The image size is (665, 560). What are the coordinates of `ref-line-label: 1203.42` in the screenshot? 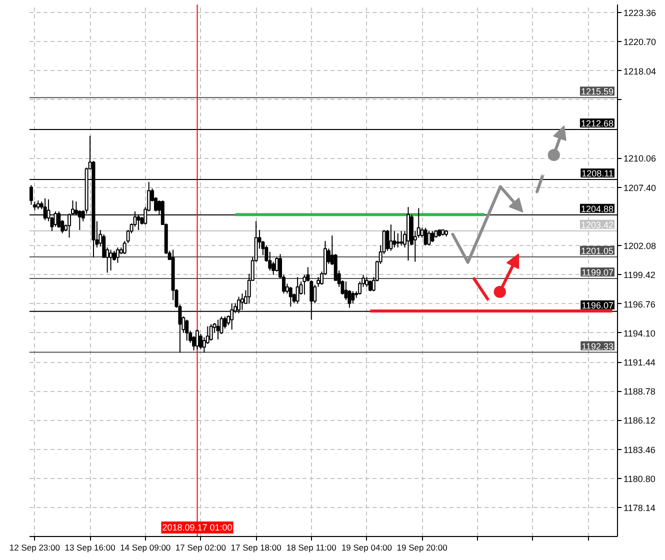 It's located at (597, 225).